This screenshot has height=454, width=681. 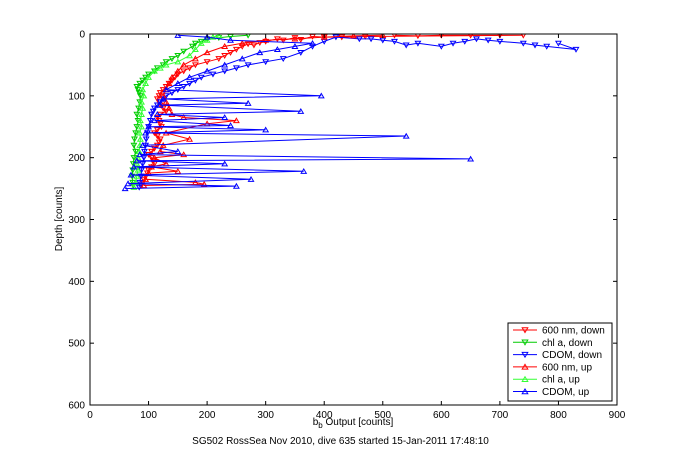 What do you see at coordinates (558, 415) in the screenshot?
I see `x-tick-label: 800` at bounding box center [558, 415].